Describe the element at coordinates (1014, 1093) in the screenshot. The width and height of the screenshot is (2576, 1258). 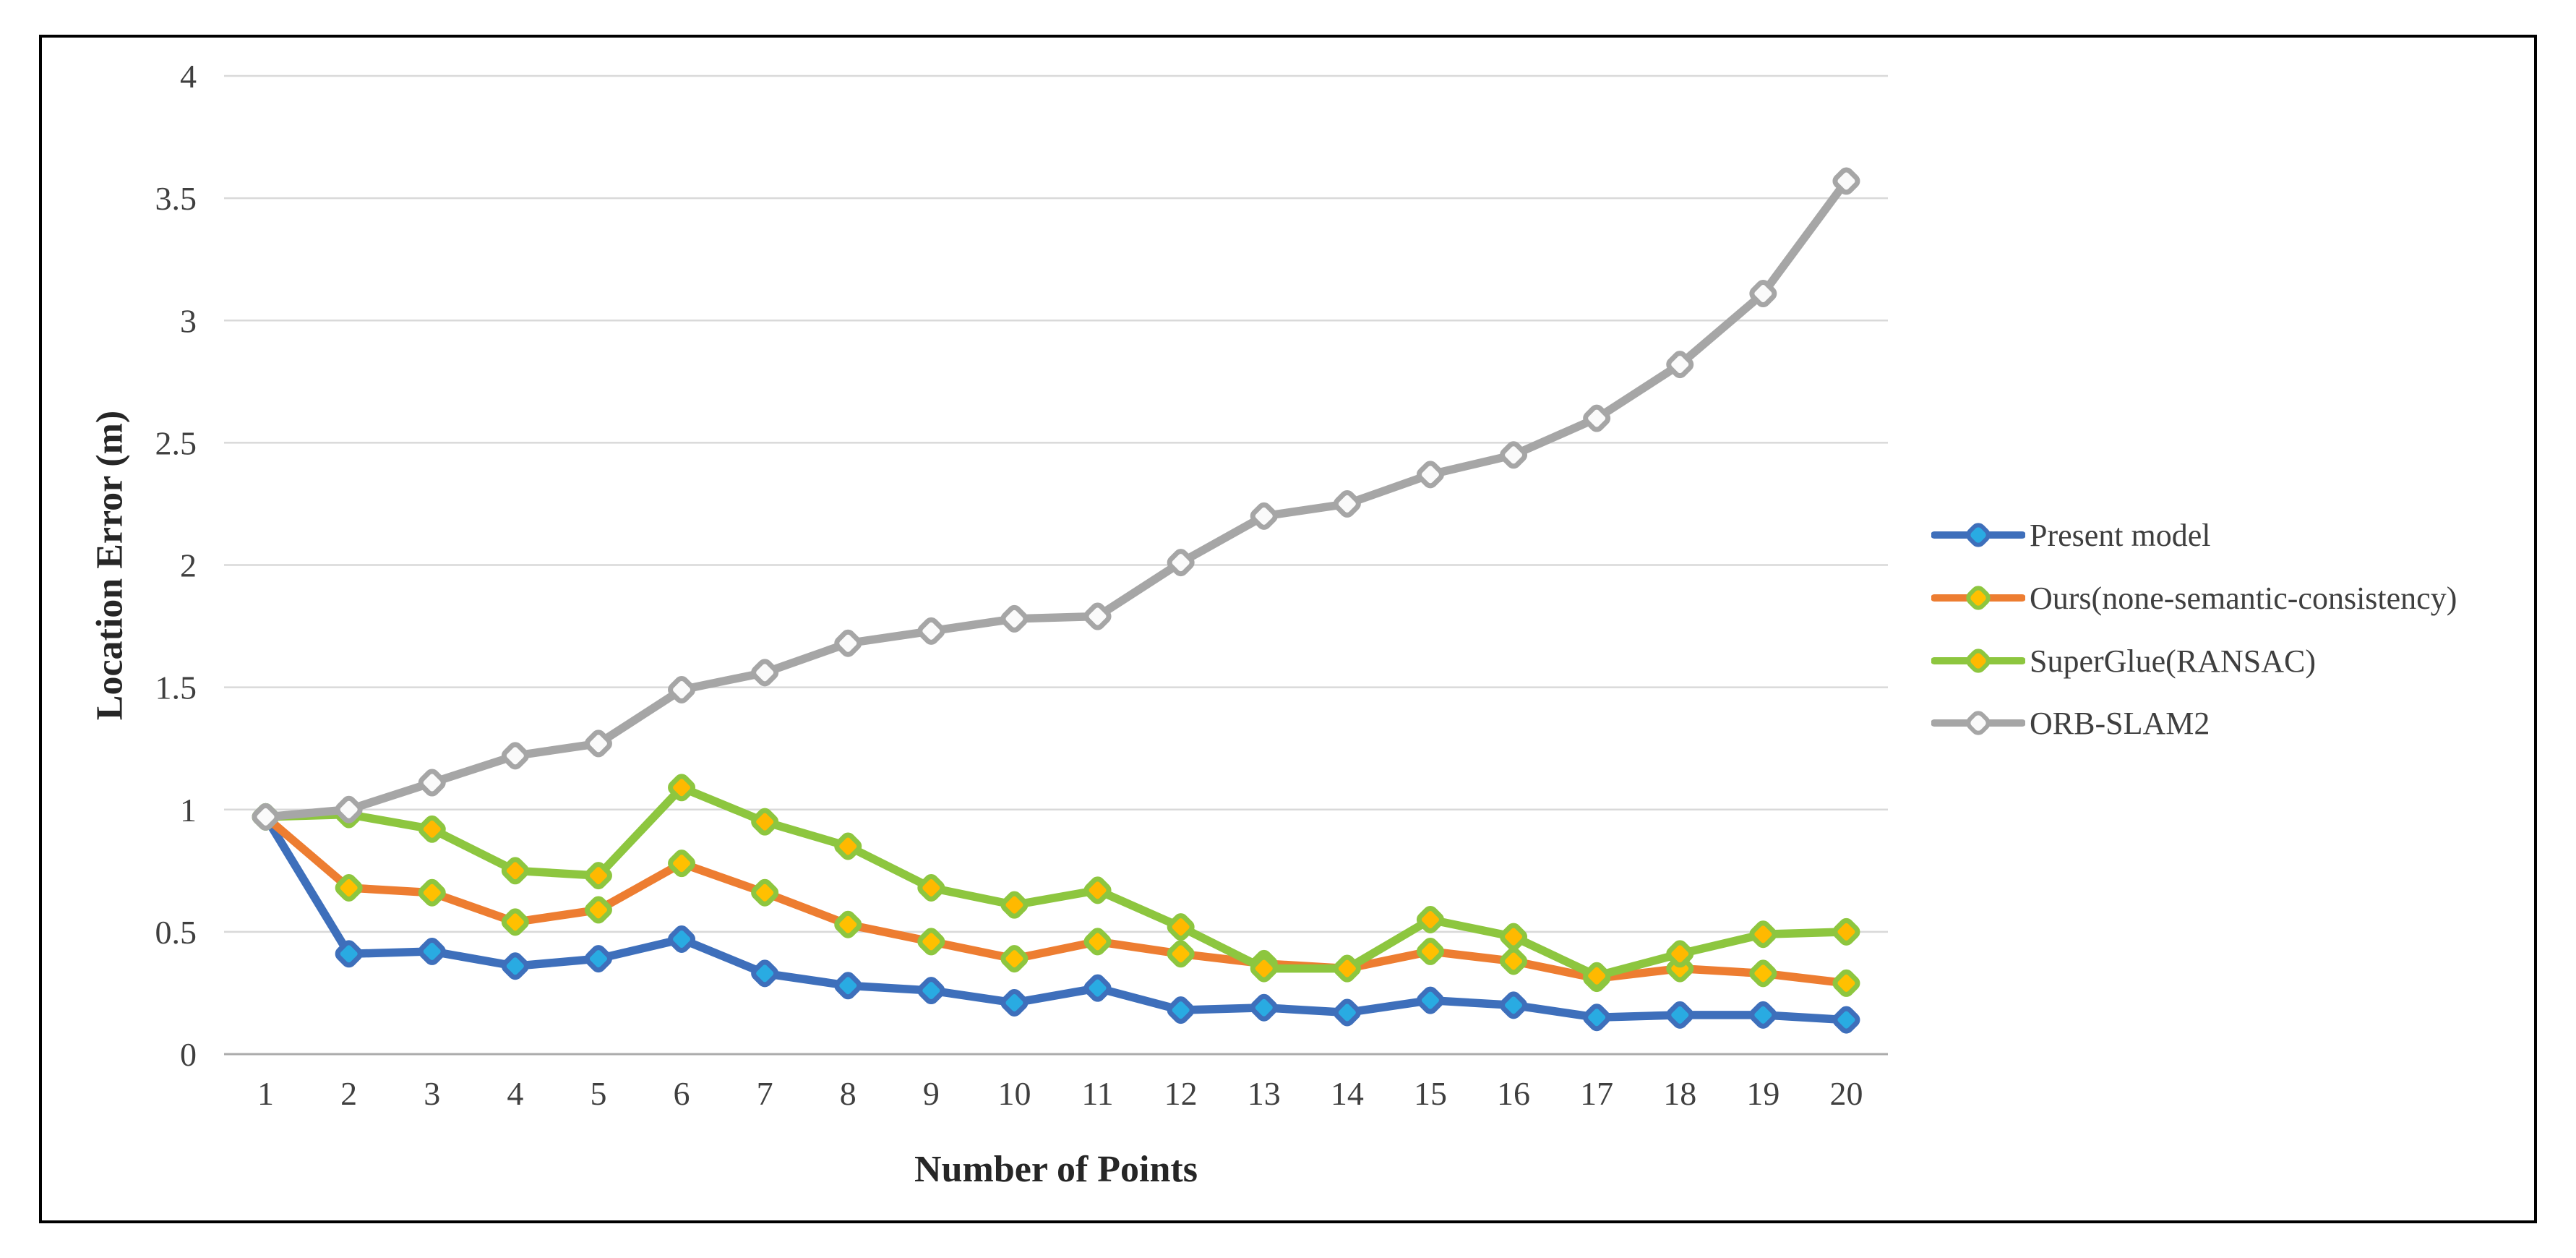
I see `x-tick-label-10: 10` at that location.